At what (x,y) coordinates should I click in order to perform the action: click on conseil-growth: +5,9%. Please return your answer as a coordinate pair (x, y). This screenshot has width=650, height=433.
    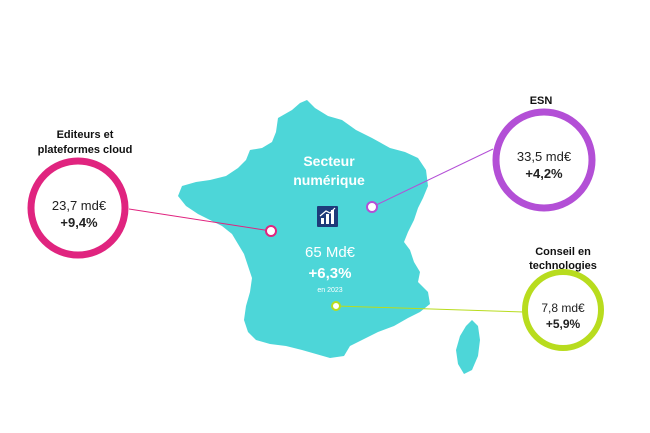
    Looking at the image, I should click on (563, 324).